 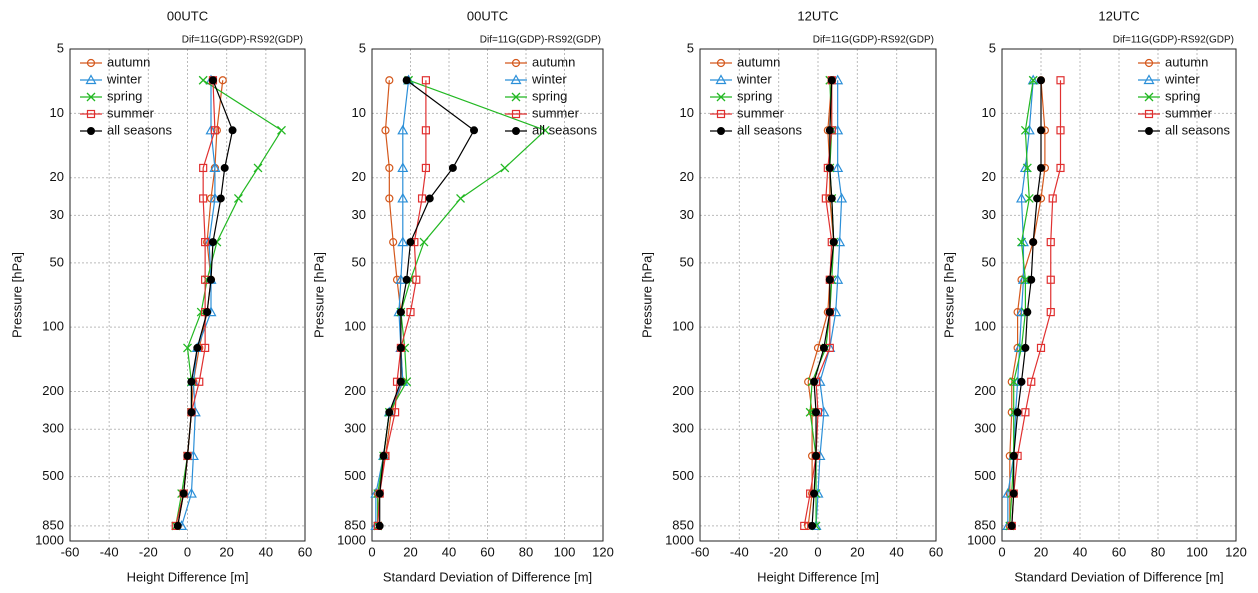 I want to click on y-tick-label: 850, so click(x=53, y=524).